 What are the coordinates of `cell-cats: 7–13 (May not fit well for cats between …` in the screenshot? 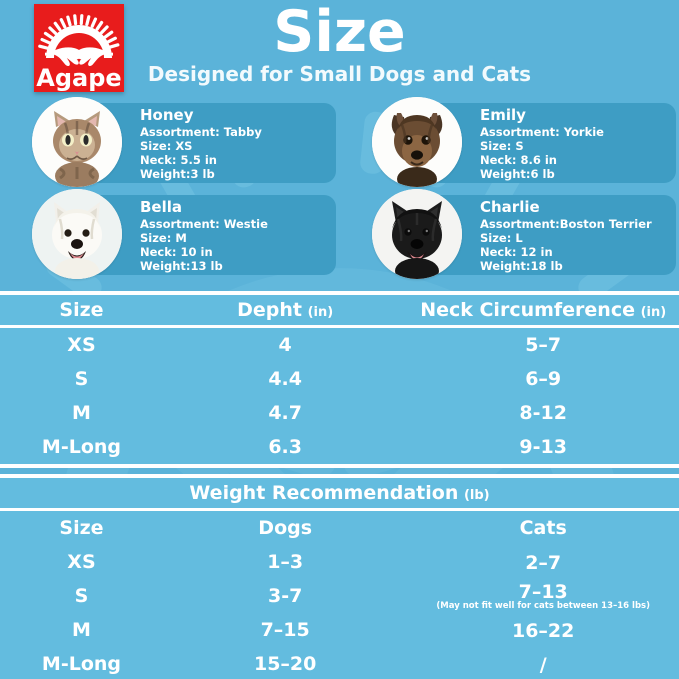 It's located at (543, 596).